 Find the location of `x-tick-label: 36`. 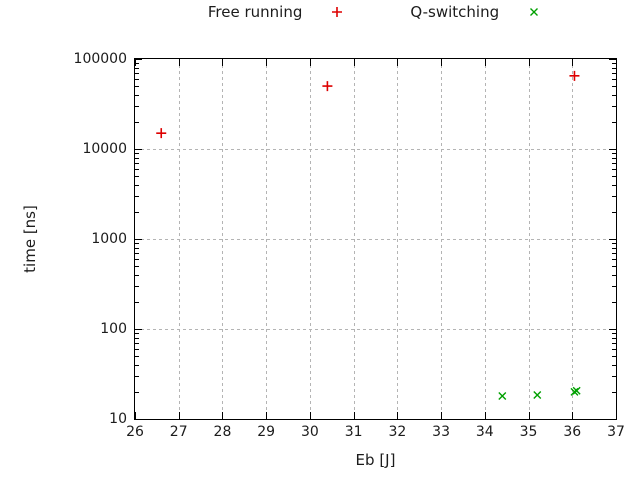

x-tick-label: 36 is located at coordinates (572, 432).